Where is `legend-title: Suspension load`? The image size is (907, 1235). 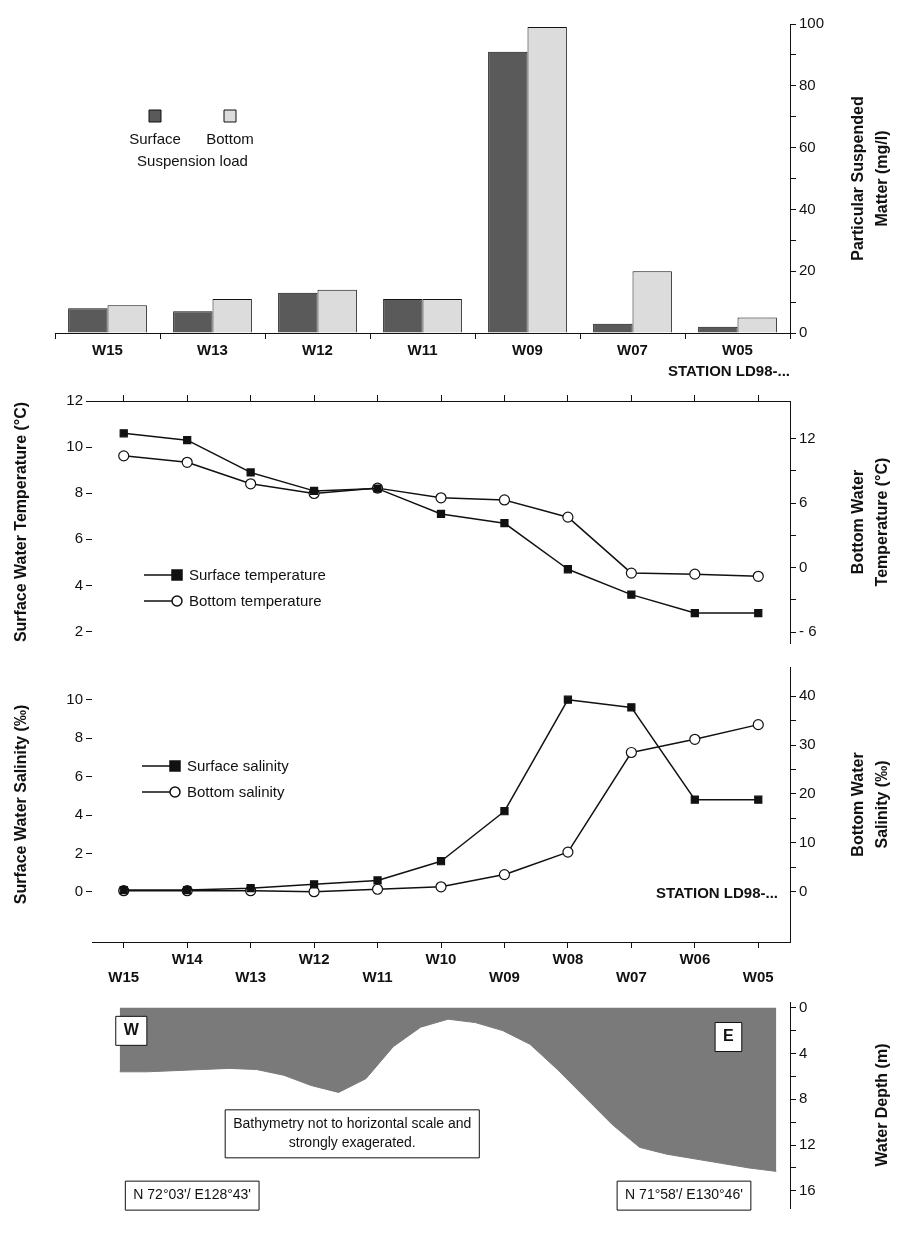 legend-title: Suspension load is located at coordinates (192, 161).